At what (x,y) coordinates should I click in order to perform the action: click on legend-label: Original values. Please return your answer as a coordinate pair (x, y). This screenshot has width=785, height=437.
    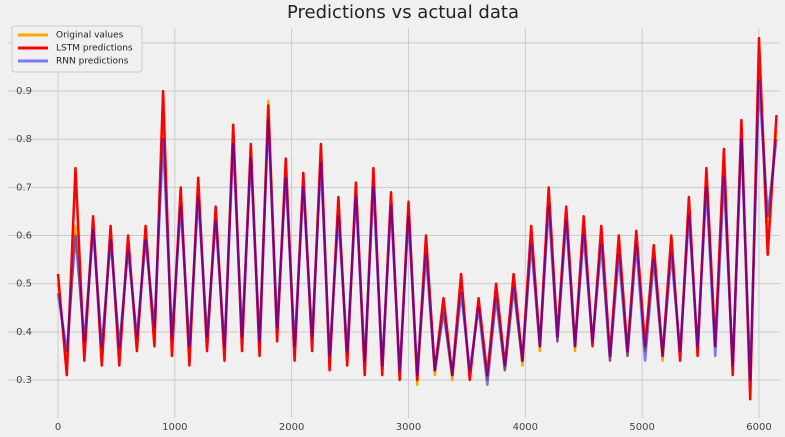
    Looking at the image, I should click on (90, 36).